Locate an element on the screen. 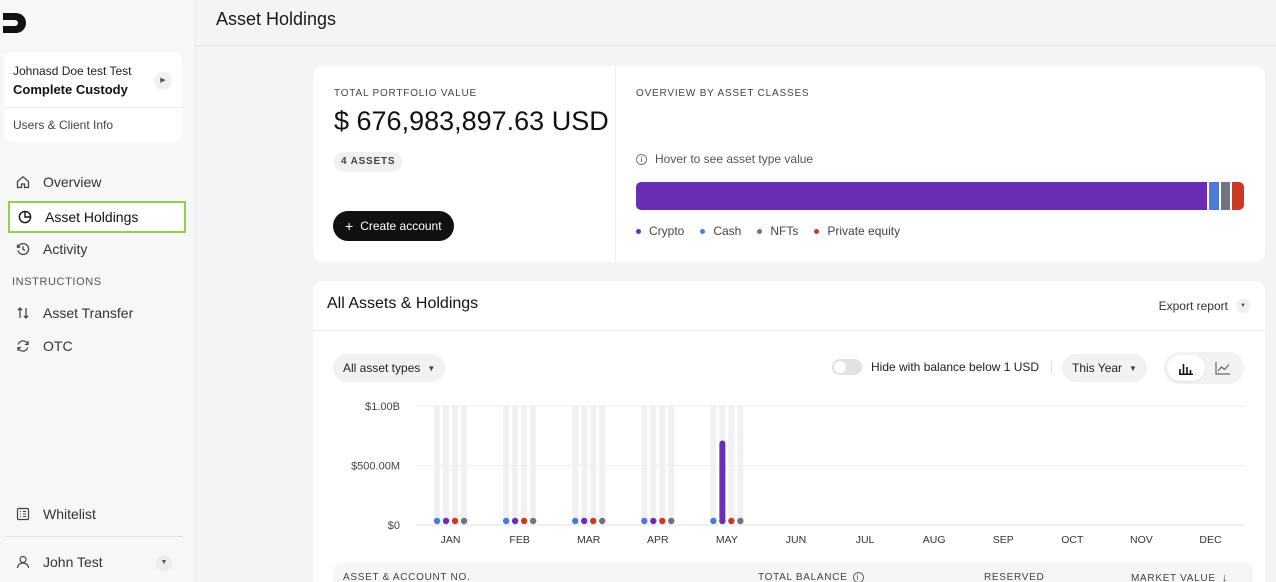 This screenshot has height=582, width=1276. bar-crypto is located at coordinates (722, 480).